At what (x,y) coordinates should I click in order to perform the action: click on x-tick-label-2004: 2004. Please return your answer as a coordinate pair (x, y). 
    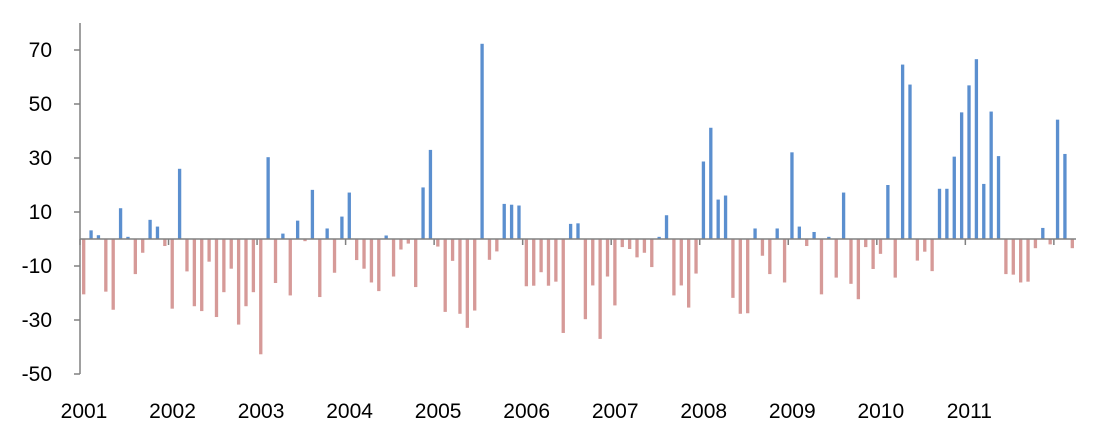
    Looking at the image, I should click on (349, 411).